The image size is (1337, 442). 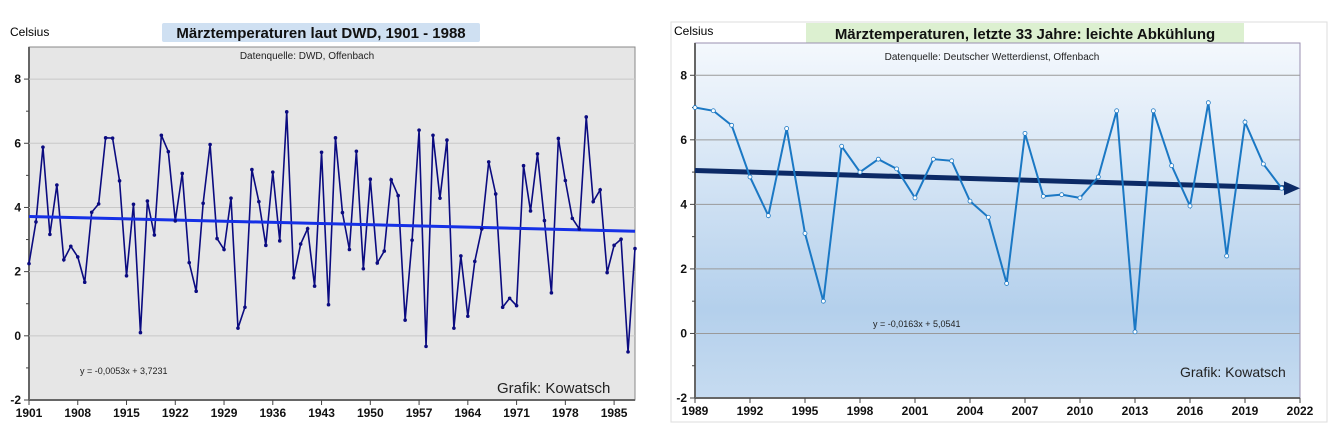 I want to click on chart-title: Märztemperaturen laut DWD, 1901 - 1988, so click(x=320, y=33).